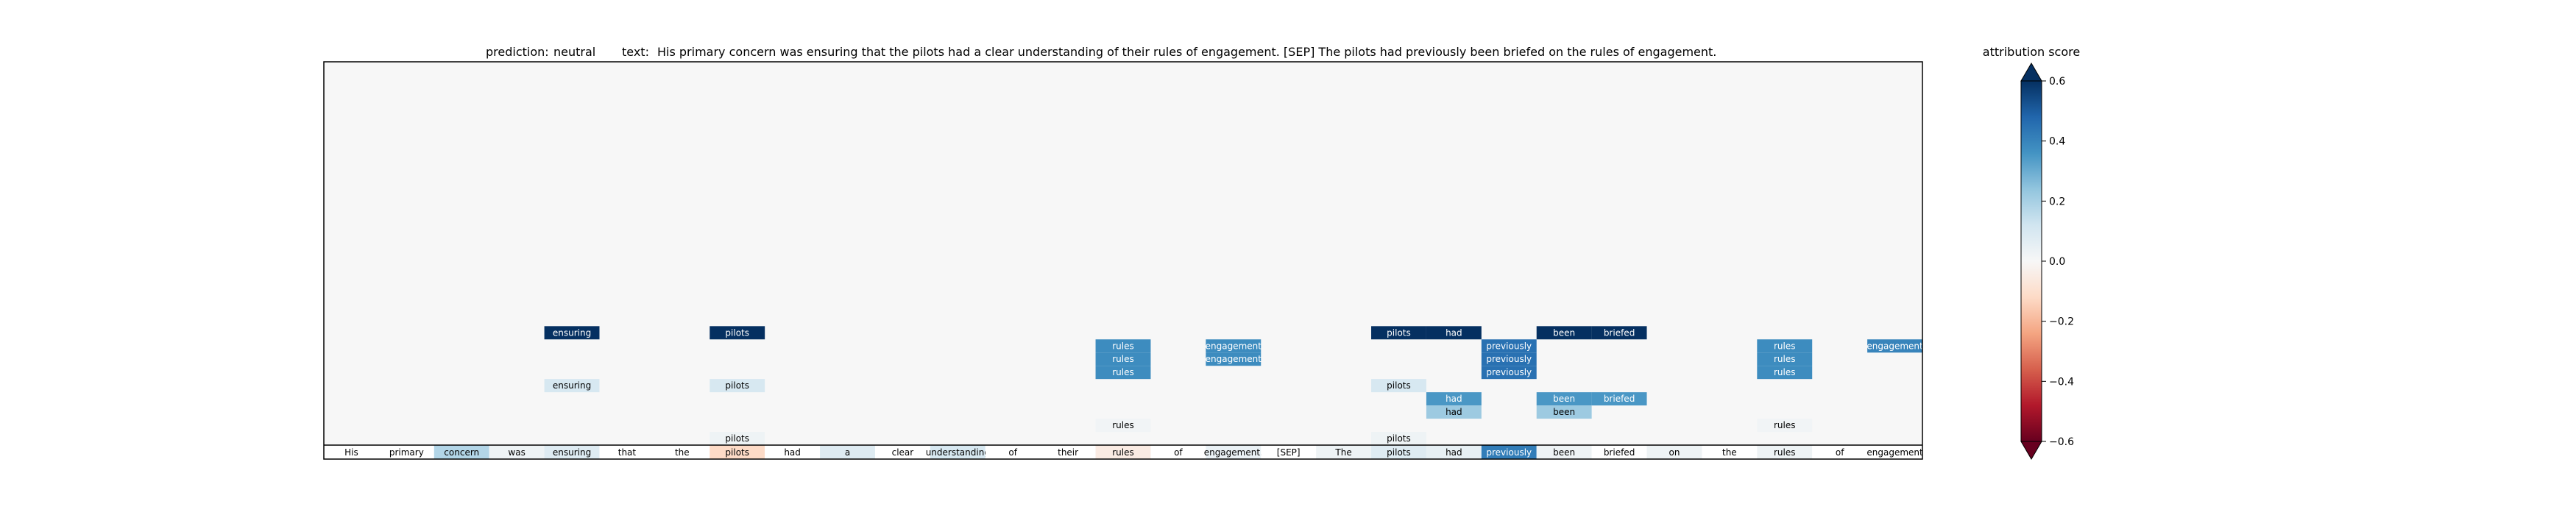 The image size is (2576, 515). I want to click on token-label: engagement, so click(1895, 453).